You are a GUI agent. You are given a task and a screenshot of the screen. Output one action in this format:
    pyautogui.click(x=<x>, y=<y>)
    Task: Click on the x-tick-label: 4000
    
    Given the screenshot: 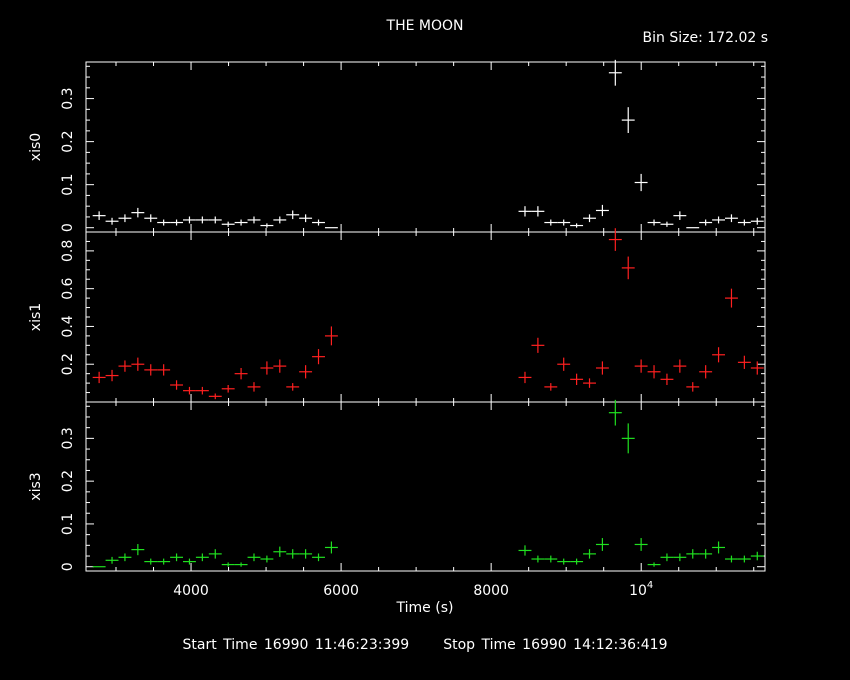 What is the action you would take?
    pyautogui.click(x=191, y=591)
    